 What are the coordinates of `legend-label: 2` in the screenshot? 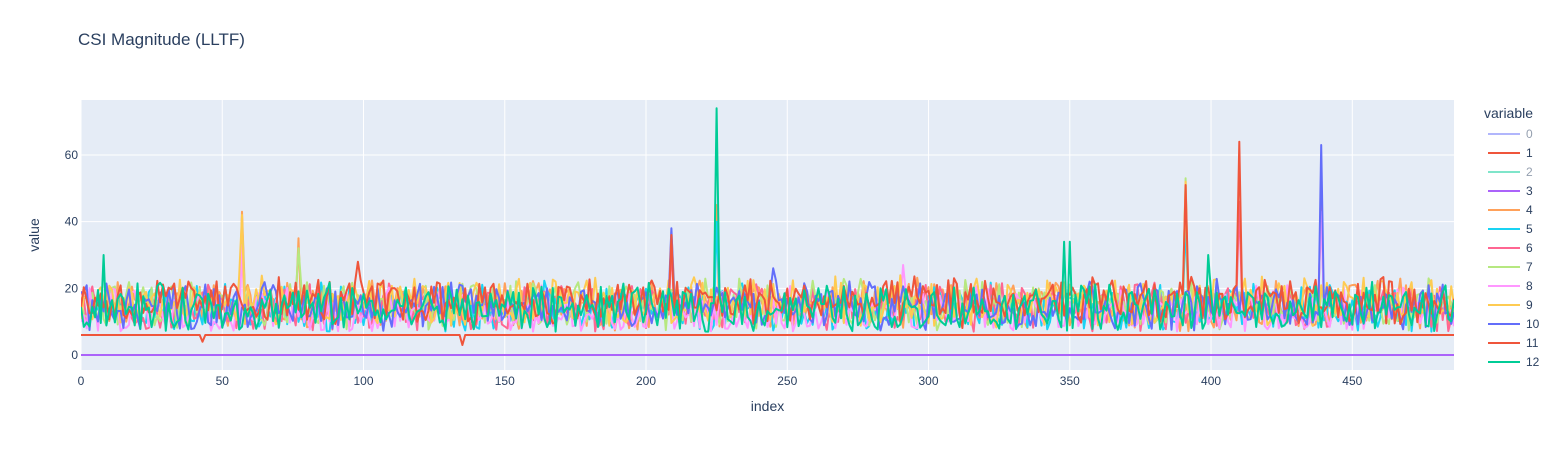 It's located at (1529, 171).